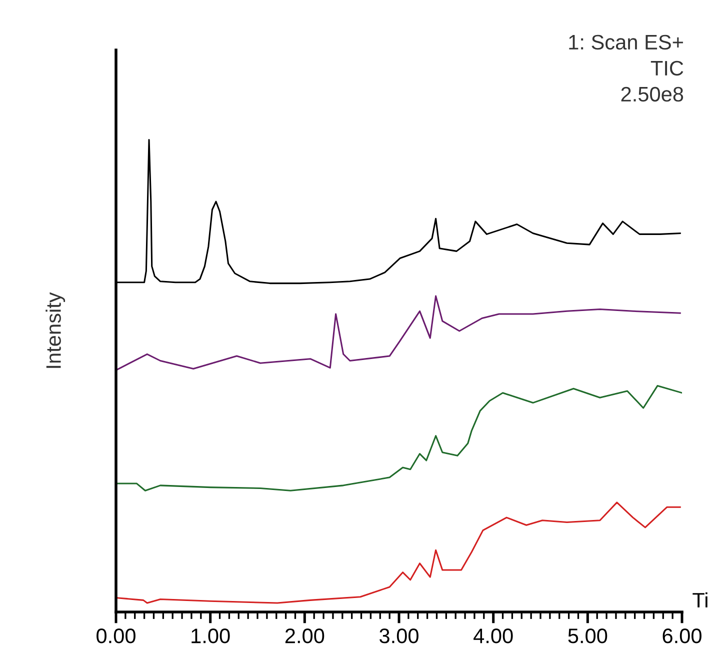  Describe the element at coordinates (116, 636) in the screenshot. I see `x-tick-label: 0.00` at that location.